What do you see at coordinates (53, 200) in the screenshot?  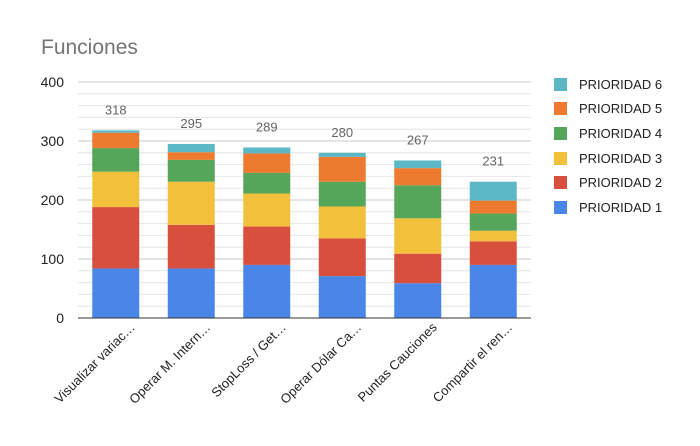 I see `y-tick-label: 200` at bounding box center [53, 200].